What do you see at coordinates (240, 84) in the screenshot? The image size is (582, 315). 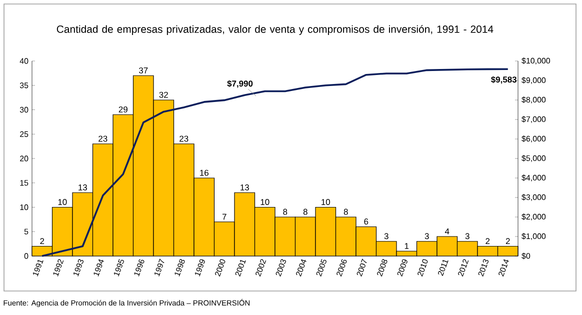 I see `annotation: $7,990` at bounding box center [240, 84].